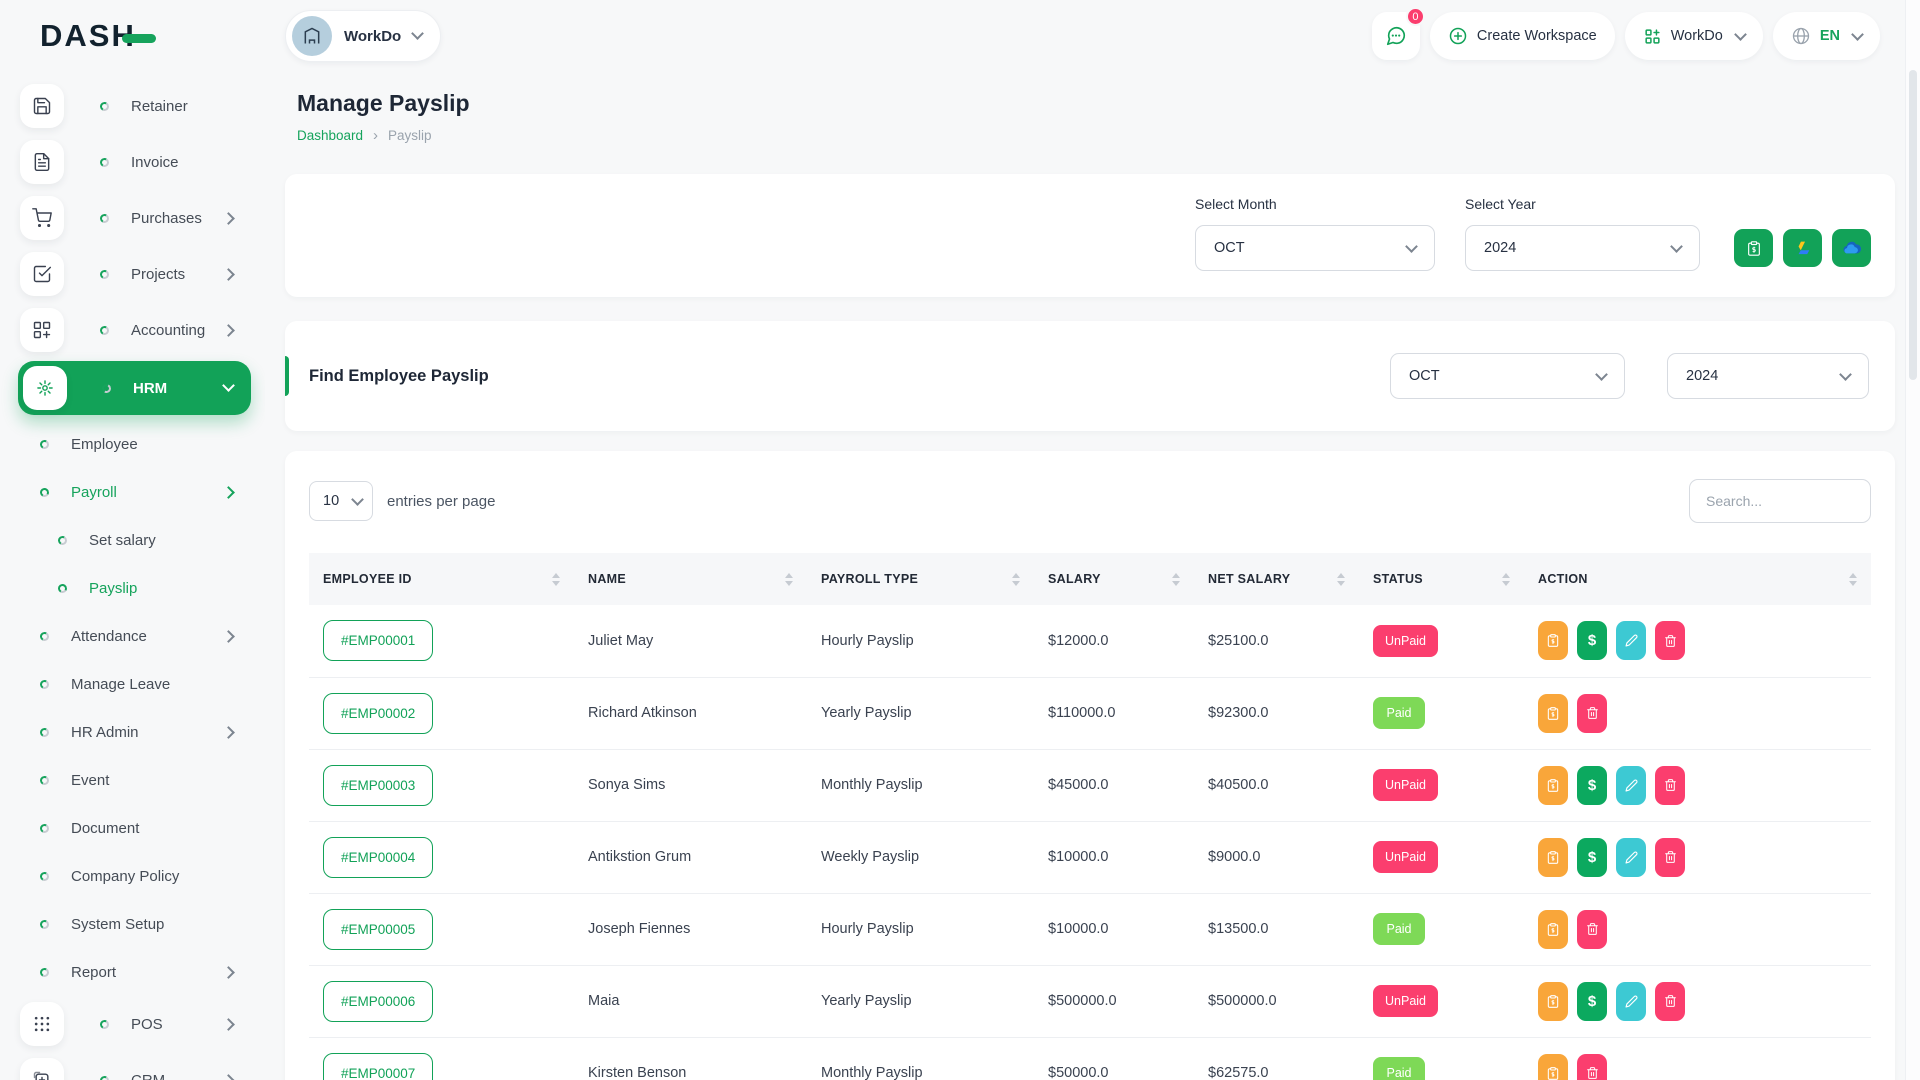 This screenshot has height=1080, width=1920. Describe the element at coordinates (133, 732) in the screenshot. I see `sidebar-item: HR Admin` at that location.